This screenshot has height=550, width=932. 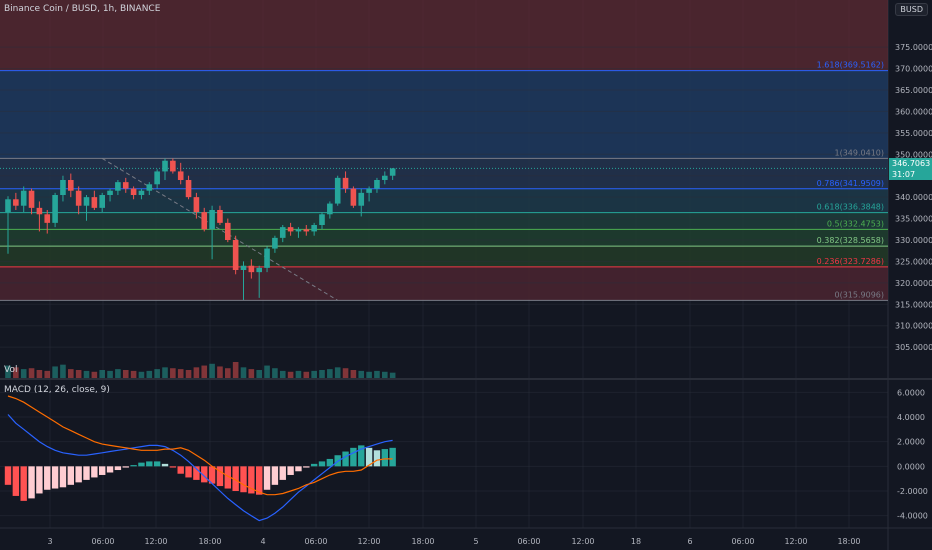 I want to click on candle-countdown: 31:07, so click(x=904, y=174).